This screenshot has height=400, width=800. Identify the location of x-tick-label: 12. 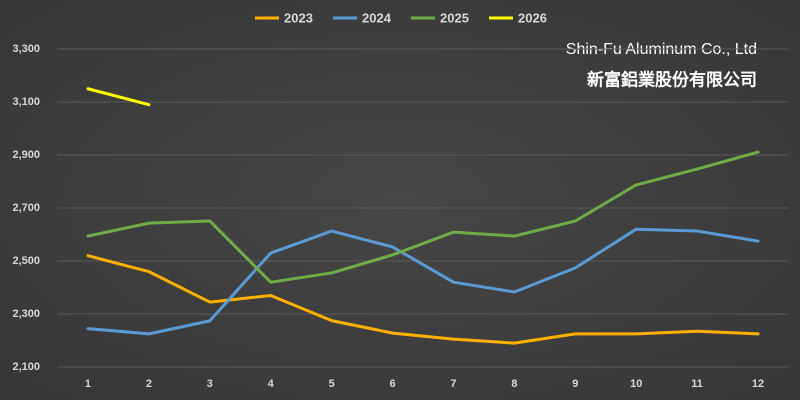
(758, 384).